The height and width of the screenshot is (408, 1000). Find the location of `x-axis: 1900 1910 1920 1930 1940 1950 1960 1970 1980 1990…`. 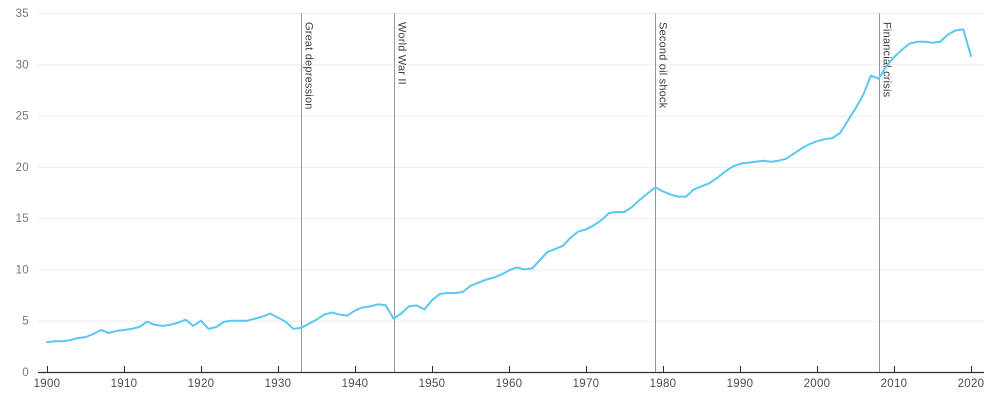

x-axis: 1900 1910 1920 1930 1940 1950 1960 1970 1980 1990… is located at coordinates (509, 378).